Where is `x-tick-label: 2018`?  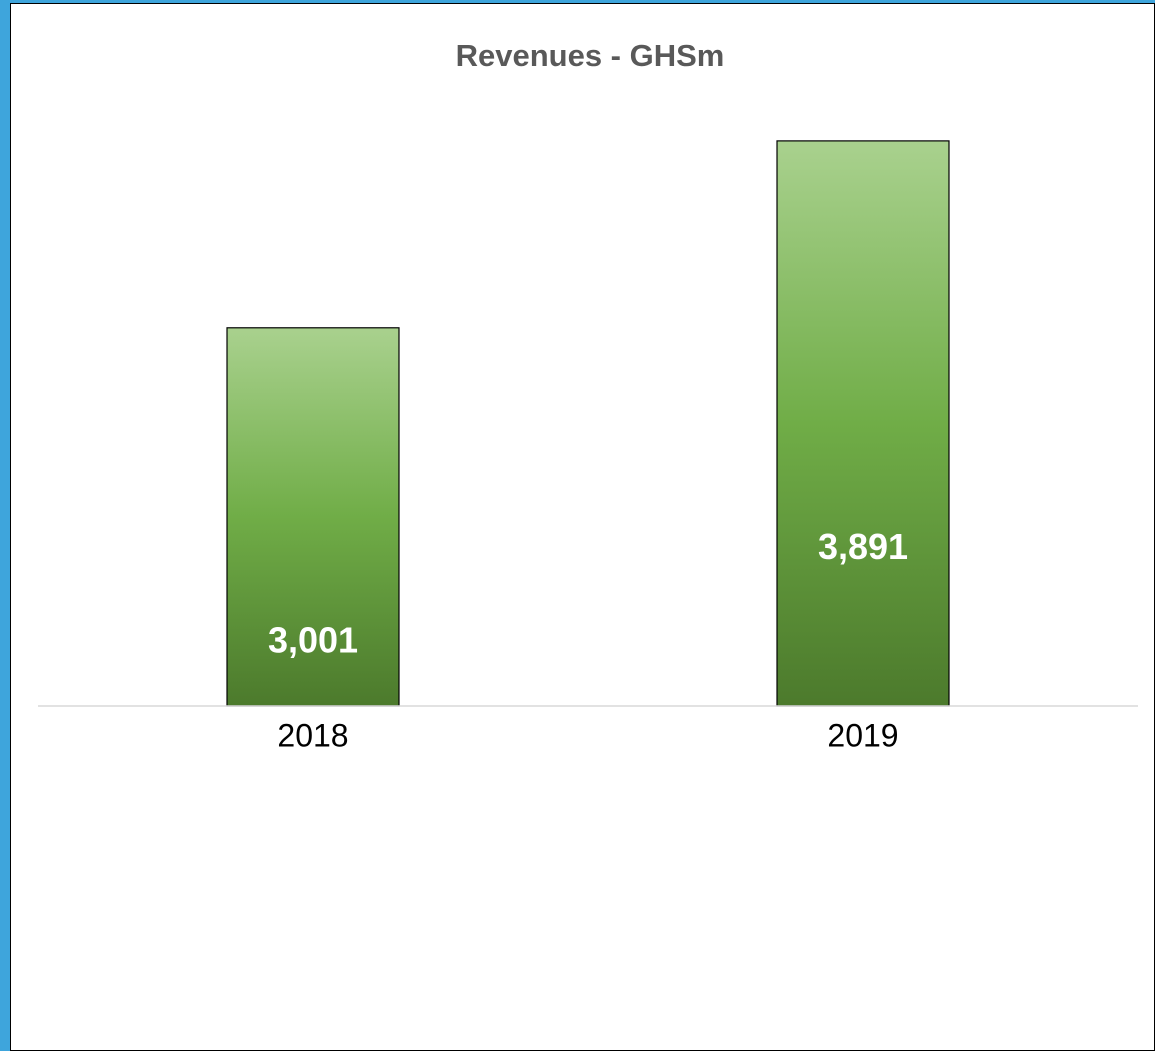 x-tick-label: 2018 is located at coordinates (312, 735).